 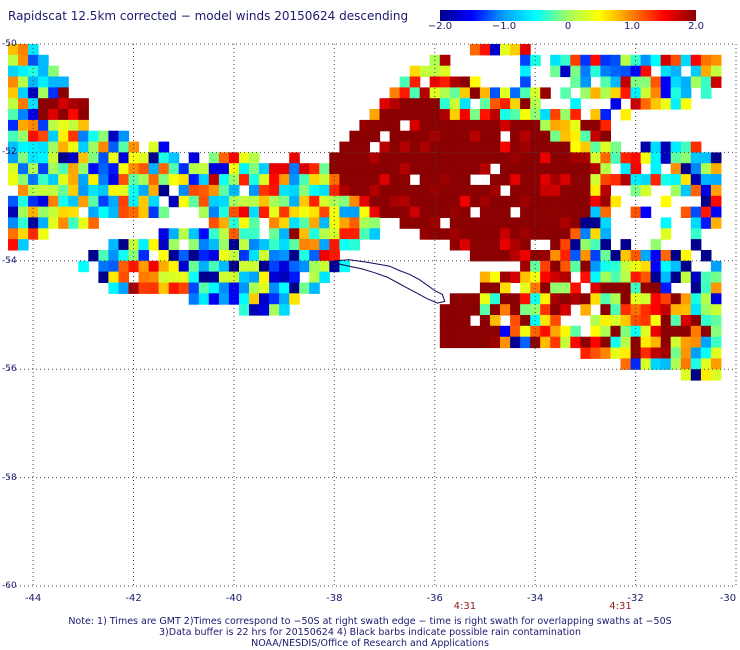 I want to click on colorbar, so click(x=568, y=15).